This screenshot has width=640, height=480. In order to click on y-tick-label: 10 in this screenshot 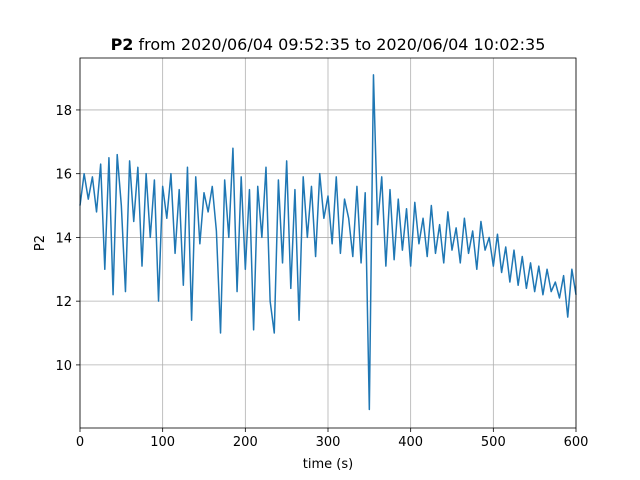, I will do `click(63, 366)`.